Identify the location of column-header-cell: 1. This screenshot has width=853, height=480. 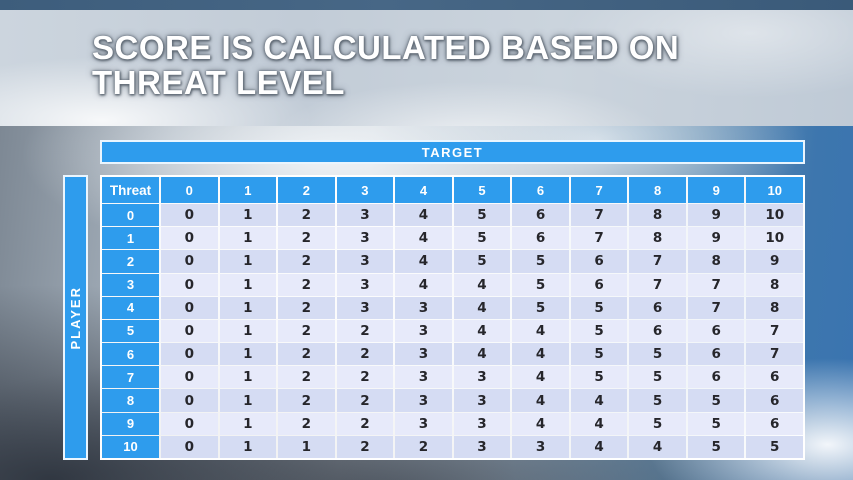
(248, 190).